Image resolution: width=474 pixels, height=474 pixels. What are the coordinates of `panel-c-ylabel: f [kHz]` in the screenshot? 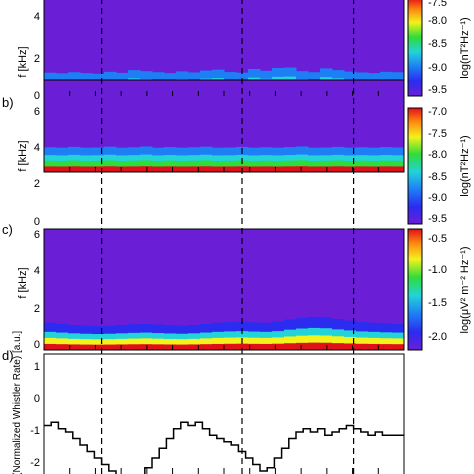 It's located at (23, 282).